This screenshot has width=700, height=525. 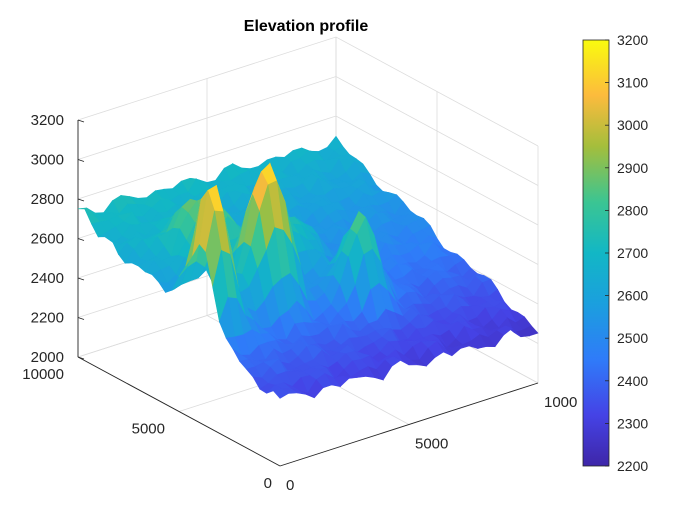 What do you see at coordinates (47, 239) in the screenshot?
I see `z-tick-label: 2600` at bounding box center [47, 239].